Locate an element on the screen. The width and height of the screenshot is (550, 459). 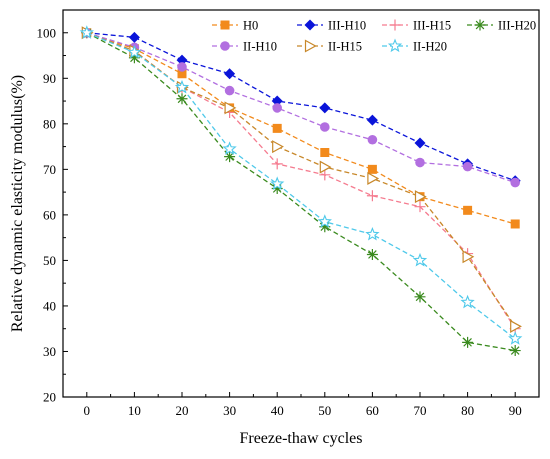
y-tick-label: 20 is located at coordinates (49, 397).